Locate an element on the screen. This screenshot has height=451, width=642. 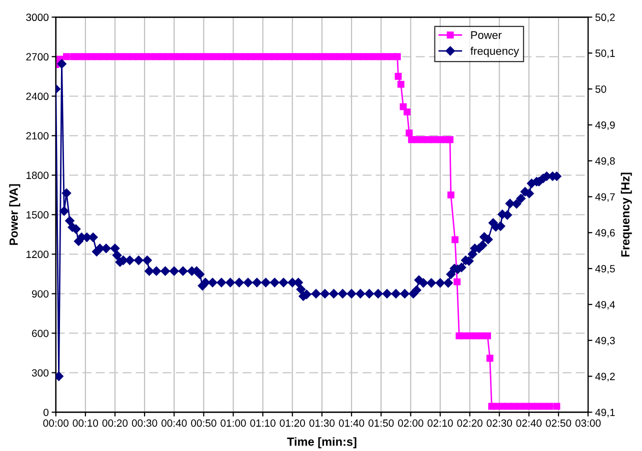
y2-tick-label: 49,7 is located at coordinates (605, 197).